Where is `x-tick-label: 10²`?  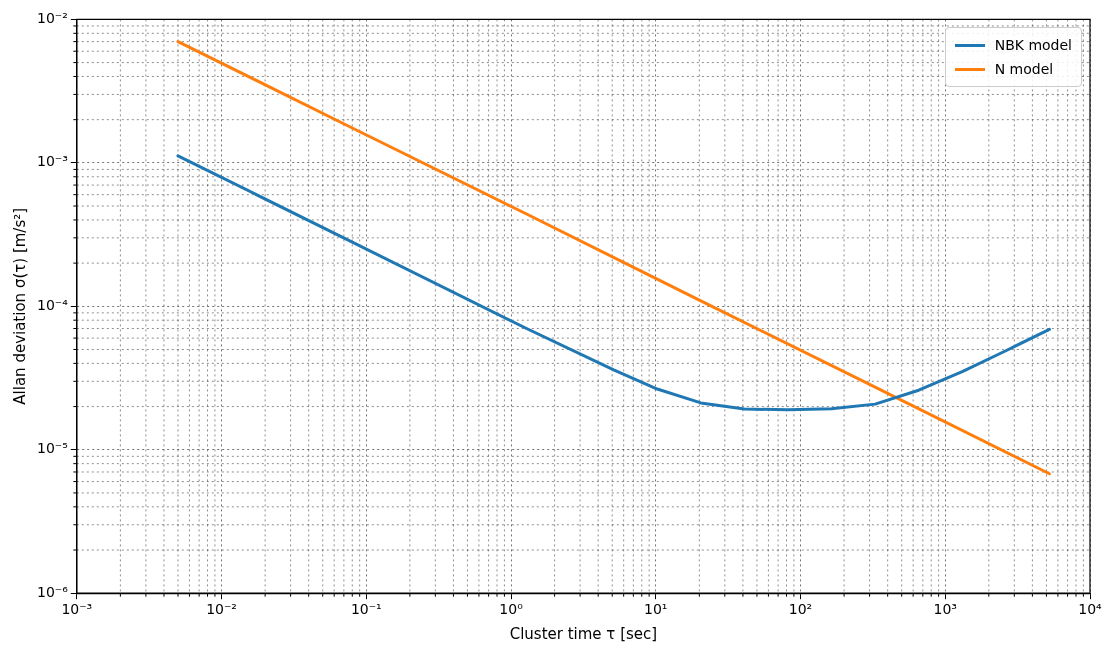 x-tick-label: 10² is located at coordinates (800, 609).